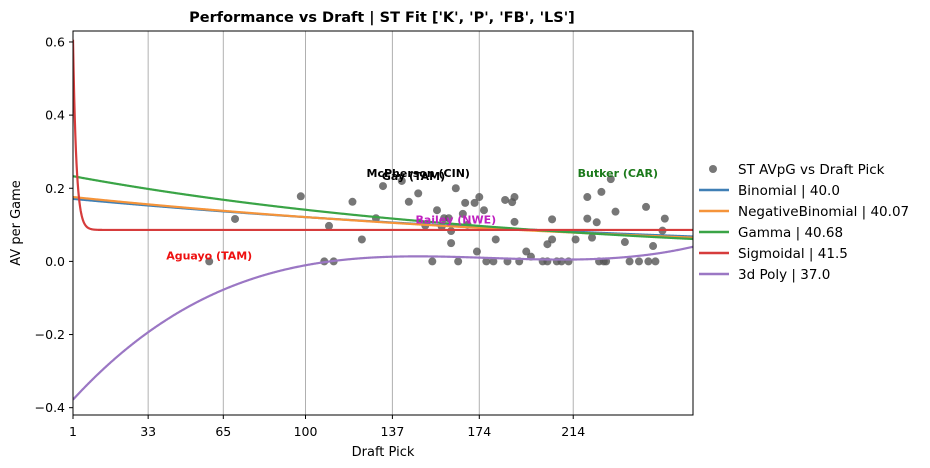 The height and width of the screenshot is (468, 930). What do you see at coordinates (148, 431) in the screenshot?
I see `x-tick-label: 33` at bounding box center [148, 431].